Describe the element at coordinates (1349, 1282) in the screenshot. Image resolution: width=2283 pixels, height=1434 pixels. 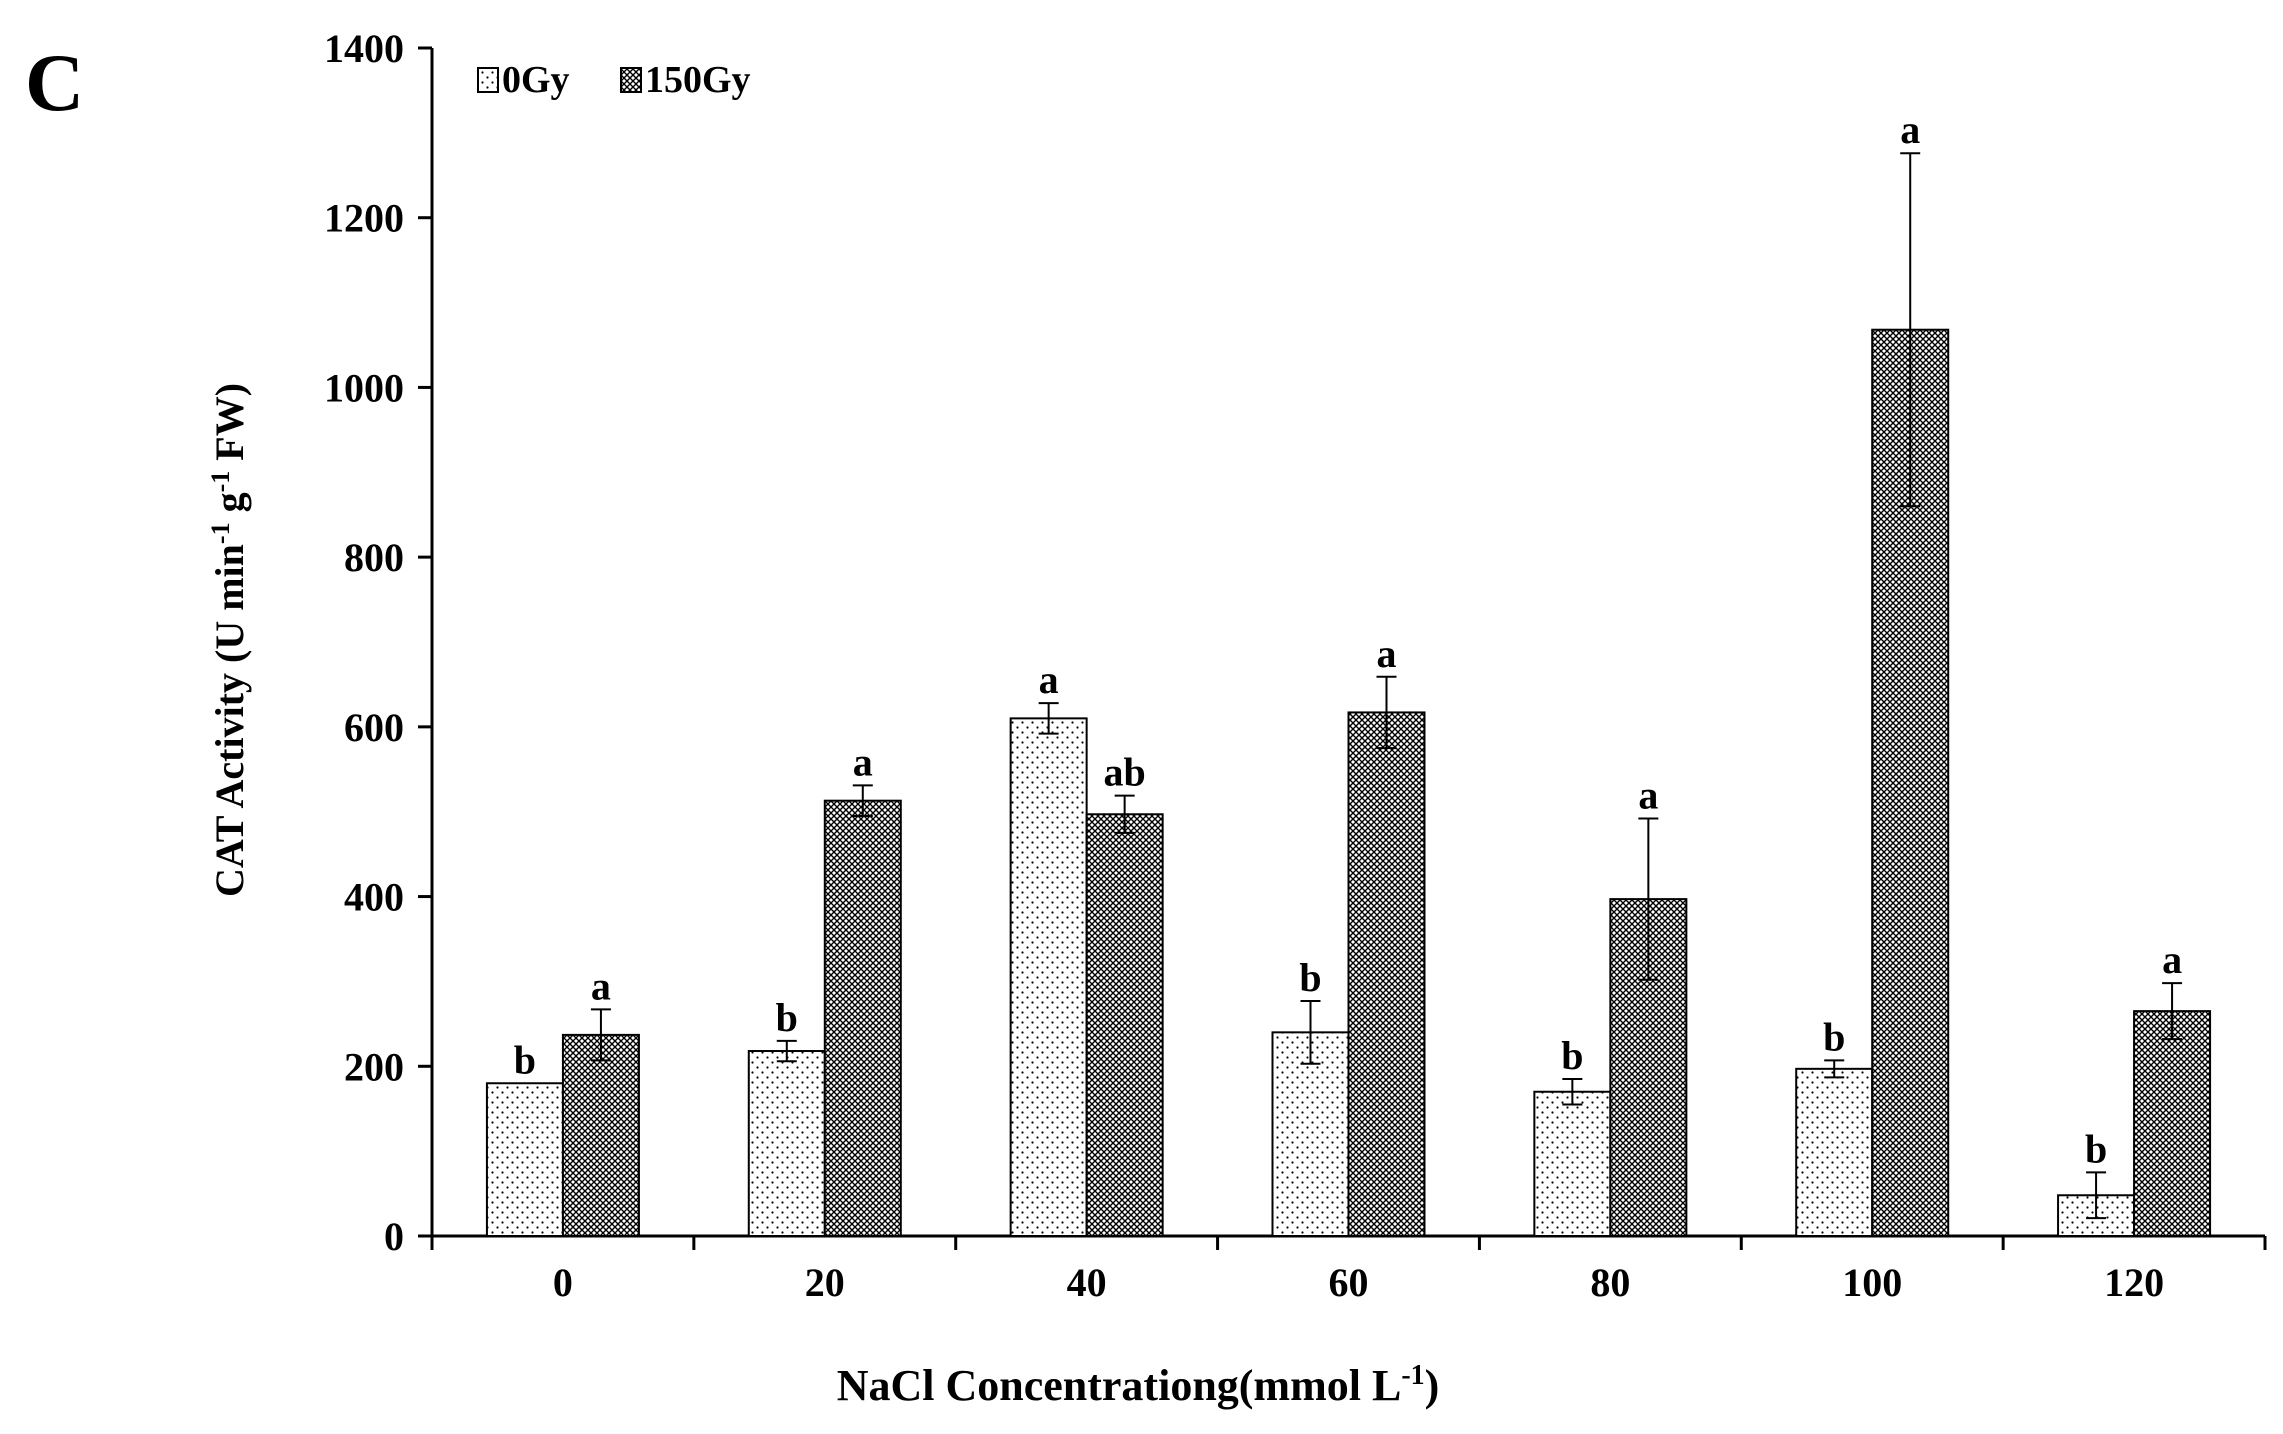
I see `x-tick-label: 60` at that location.